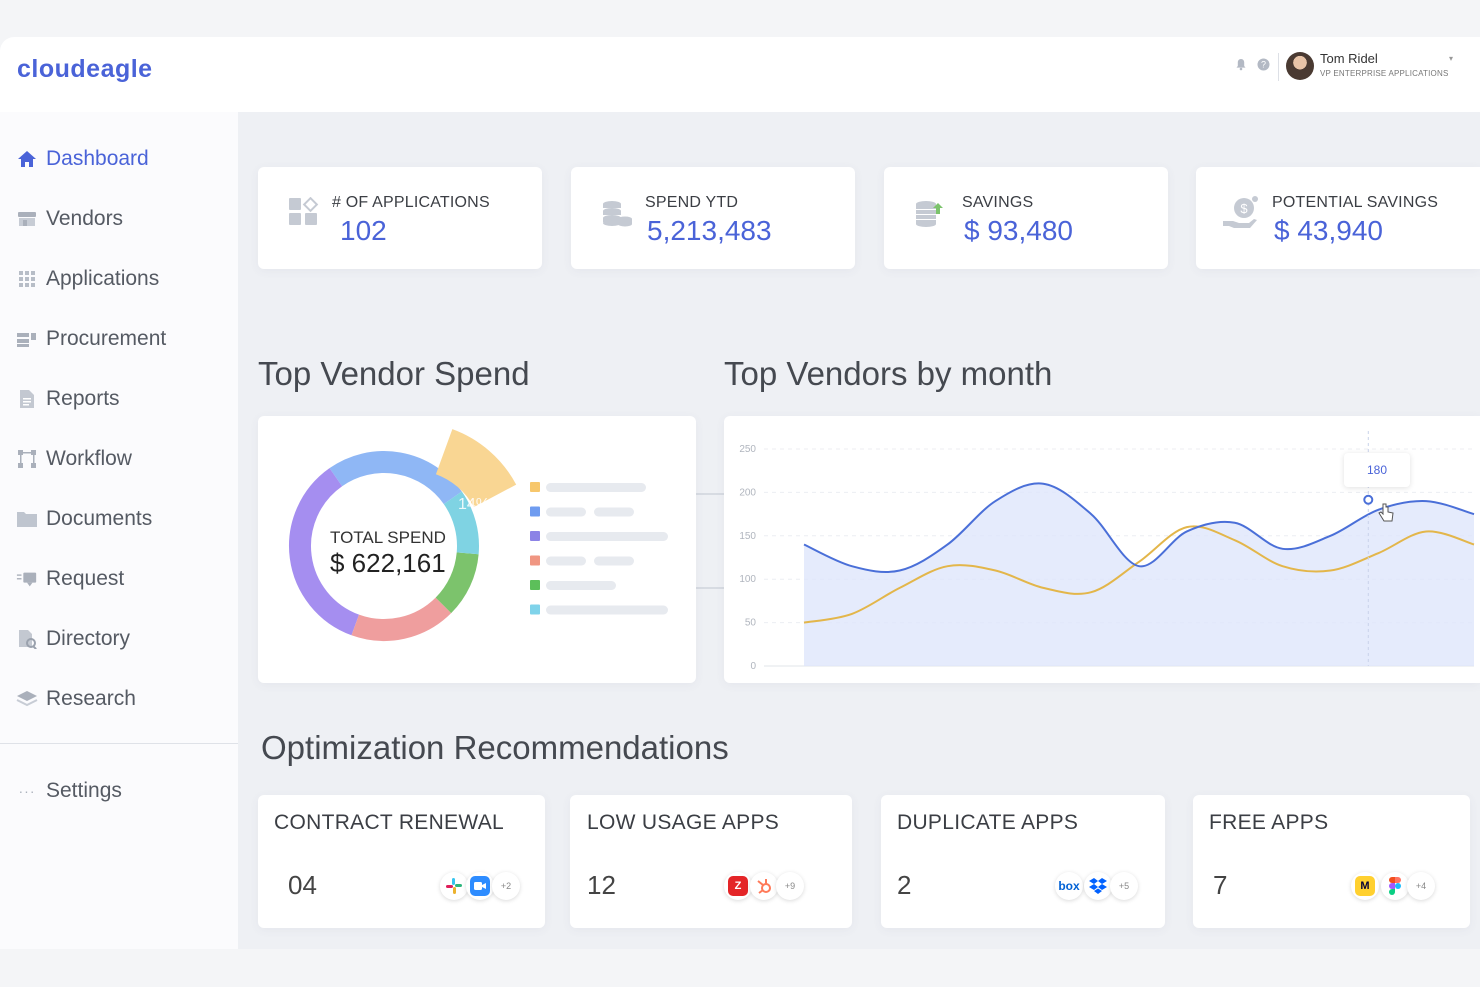 The image size is (1480, 987). Describe the element at coordinates (1300, 66) in the screenshot. I see `avatar` at that location.